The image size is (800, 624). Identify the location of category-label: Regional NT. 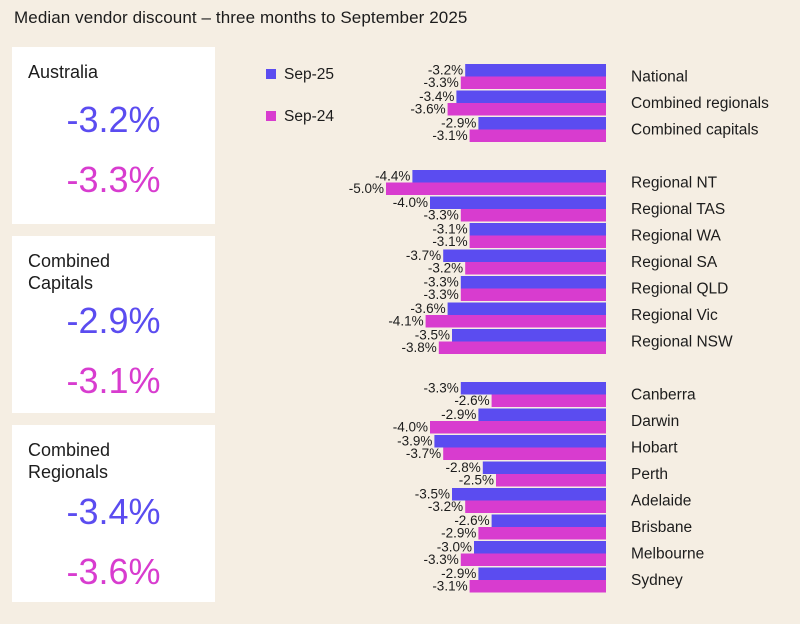
(674, 183).